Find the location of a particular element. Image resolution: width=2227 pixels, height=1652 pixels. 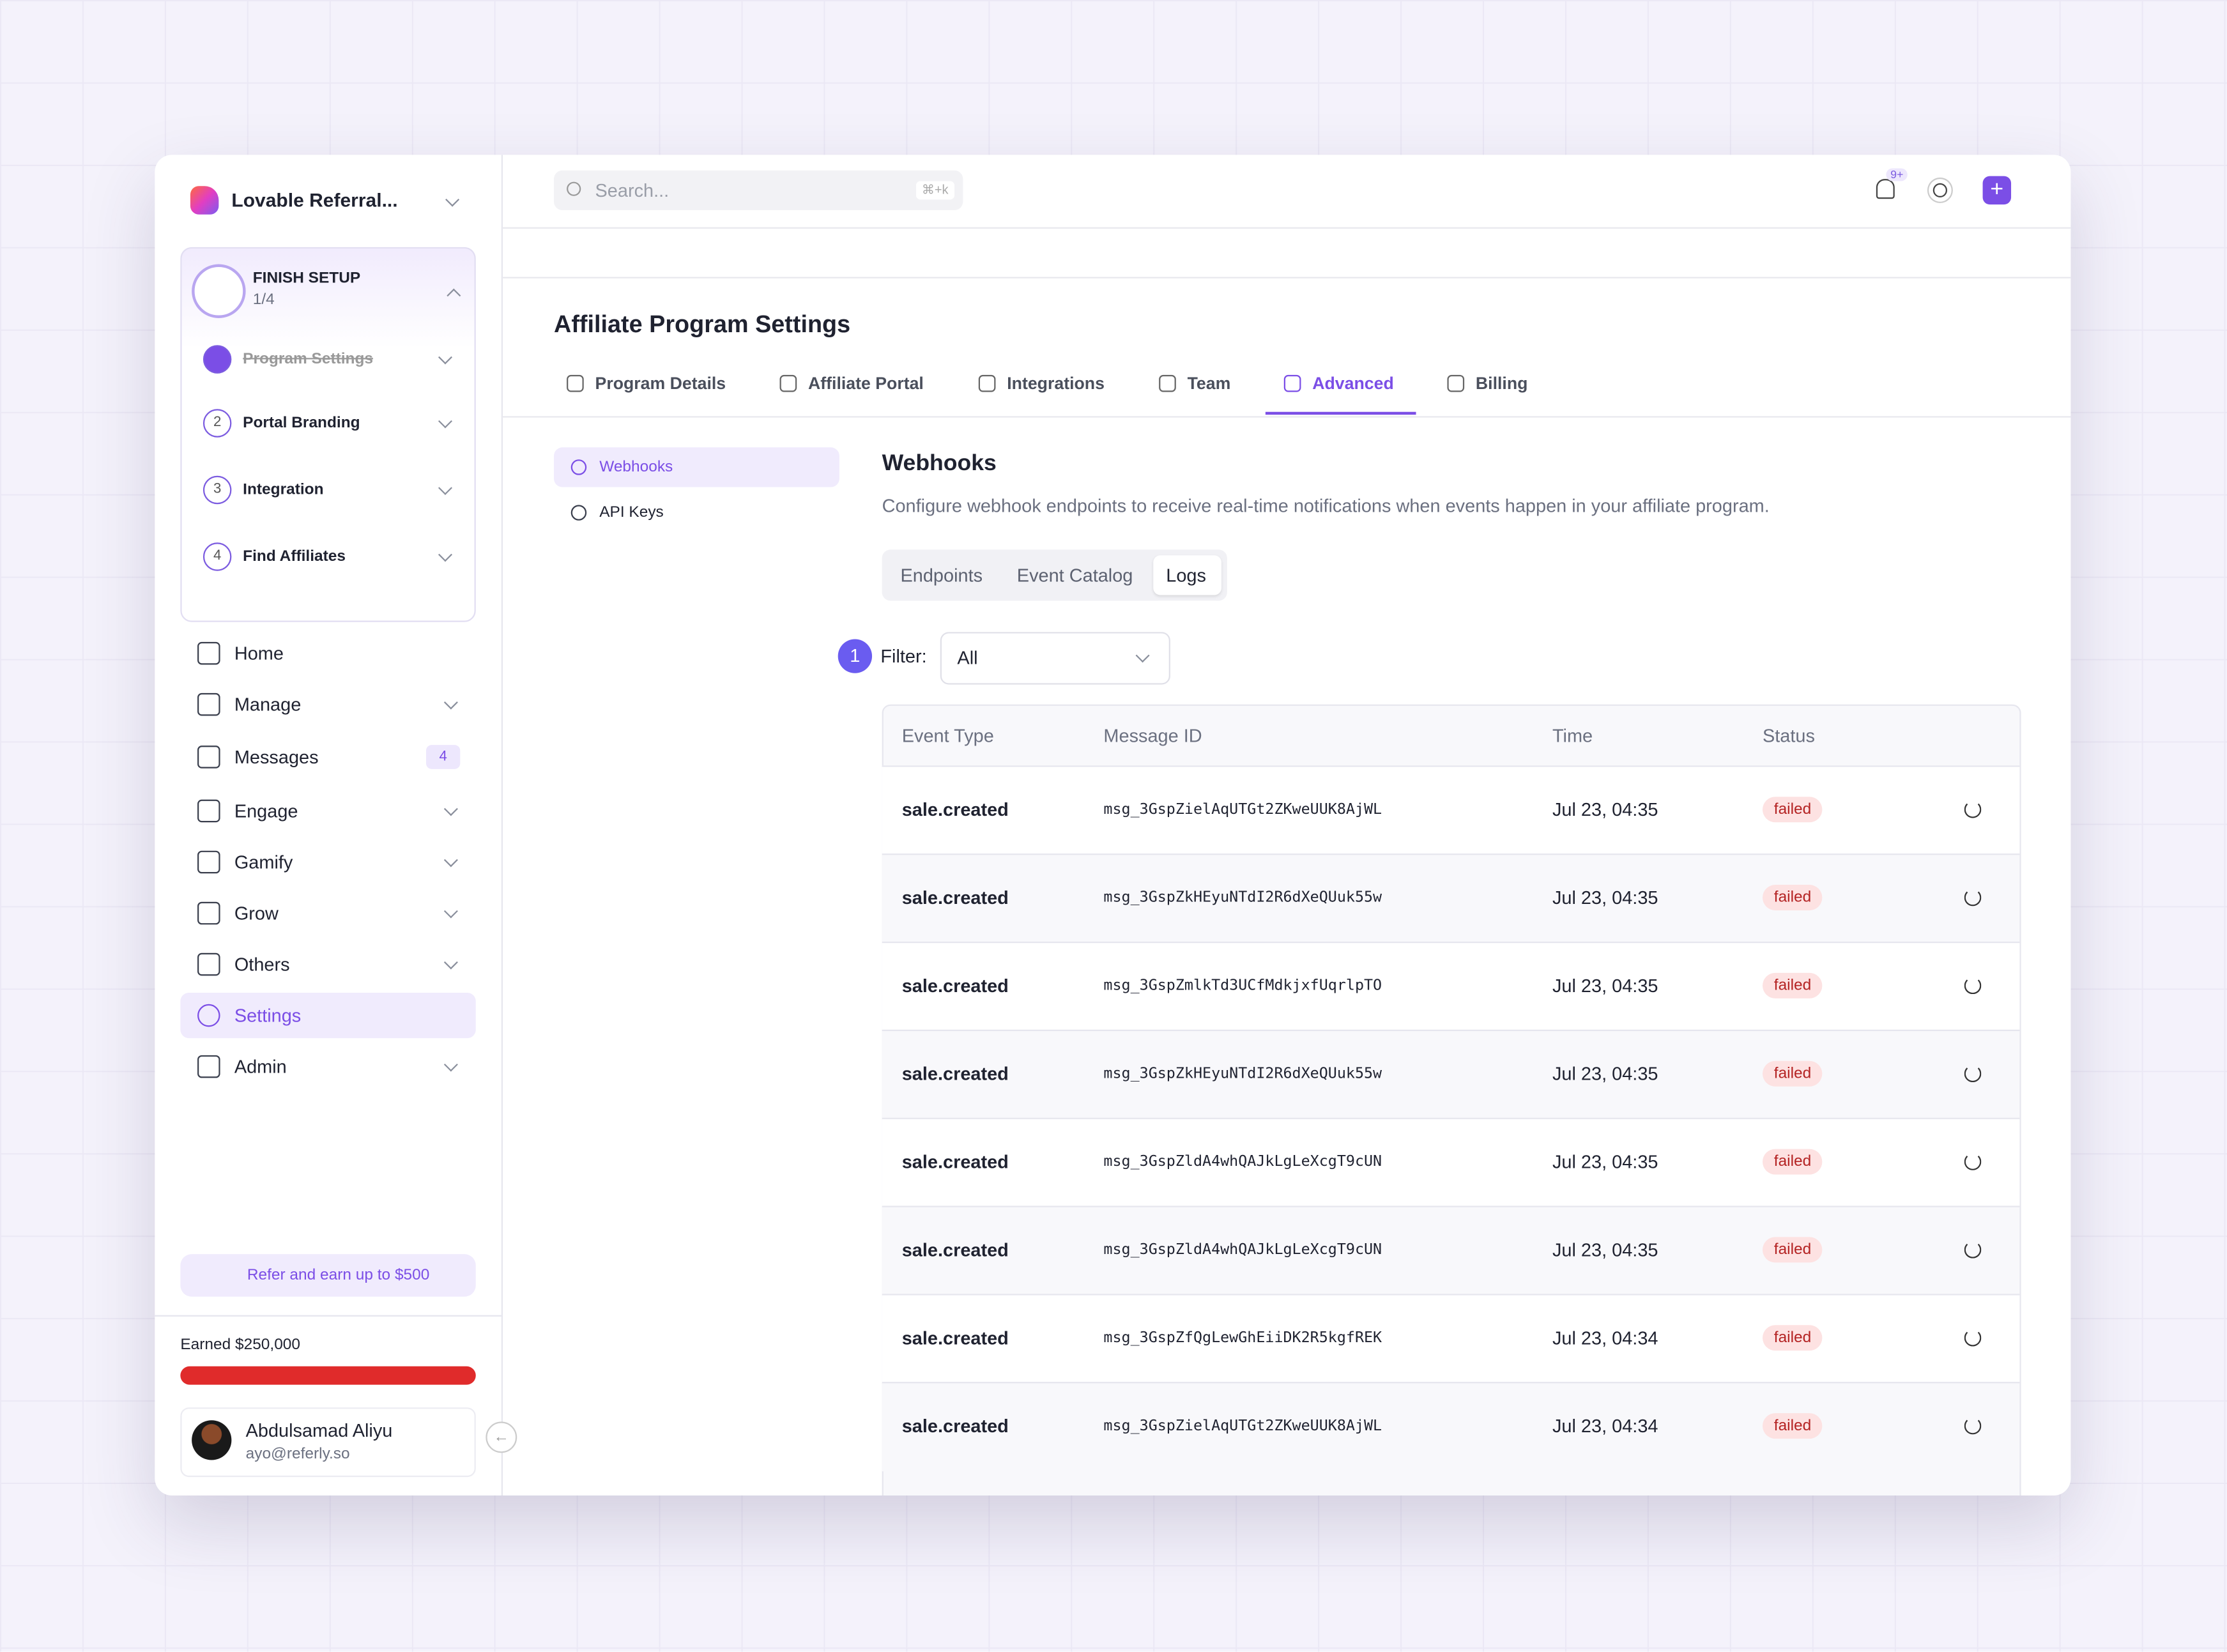

refer-button is located at coordinates (328, 1275).